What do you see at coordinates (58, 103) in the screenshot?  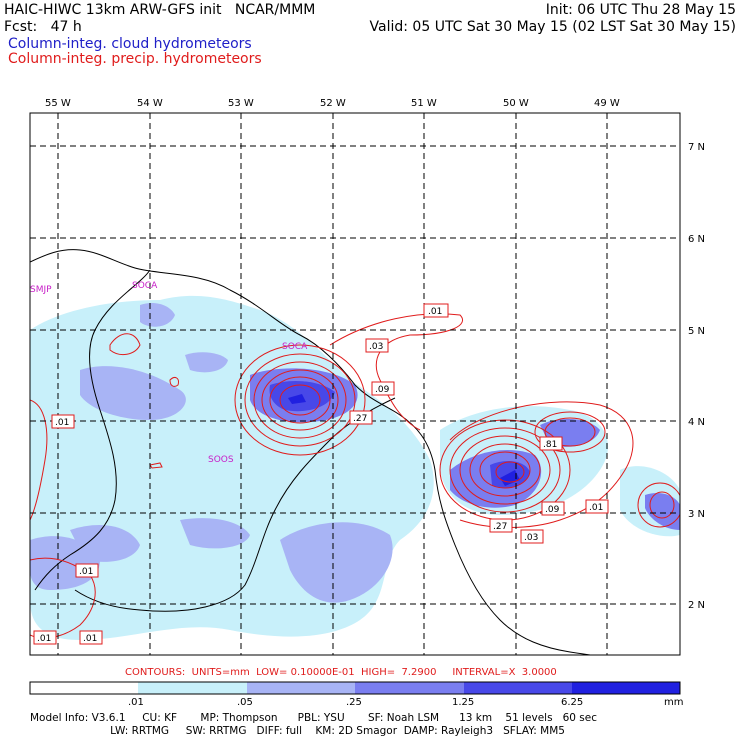 I see `lon-label: 55 W` at bounding box center [58, 103].